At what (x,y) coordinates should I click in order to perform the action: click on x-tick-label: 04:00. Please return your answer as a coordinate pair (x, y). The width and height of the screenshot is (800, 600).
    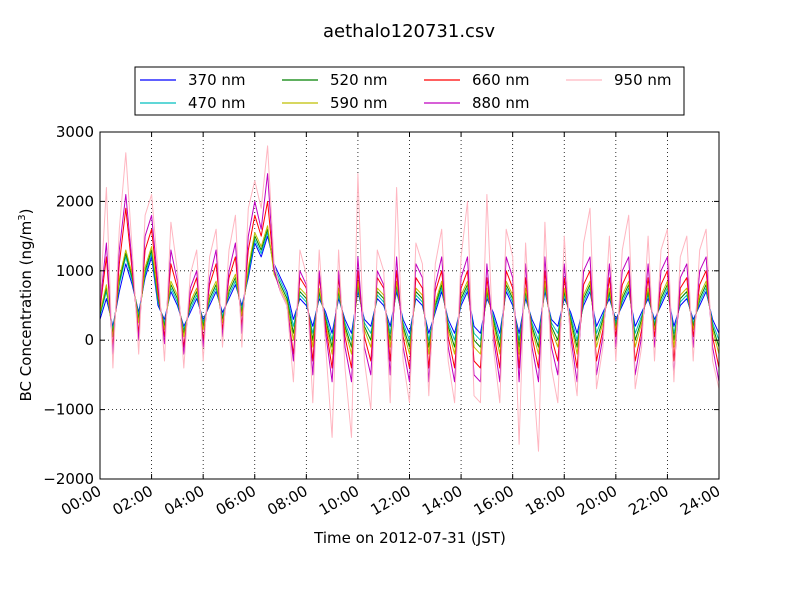
    Looking at the image, I should click on (184, 500).